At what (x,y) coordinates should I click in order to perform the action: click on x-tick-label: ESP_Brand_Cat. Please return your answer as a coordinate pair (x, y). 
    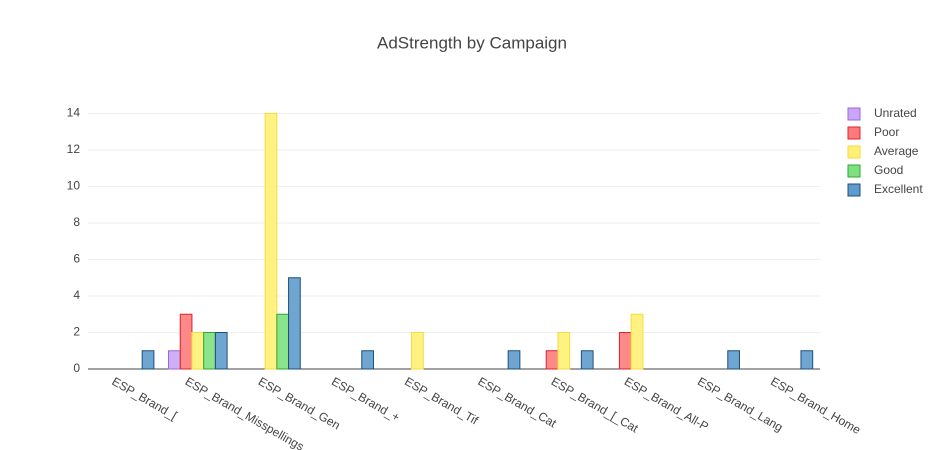
    Looking at the image, I should click on (518, 402).